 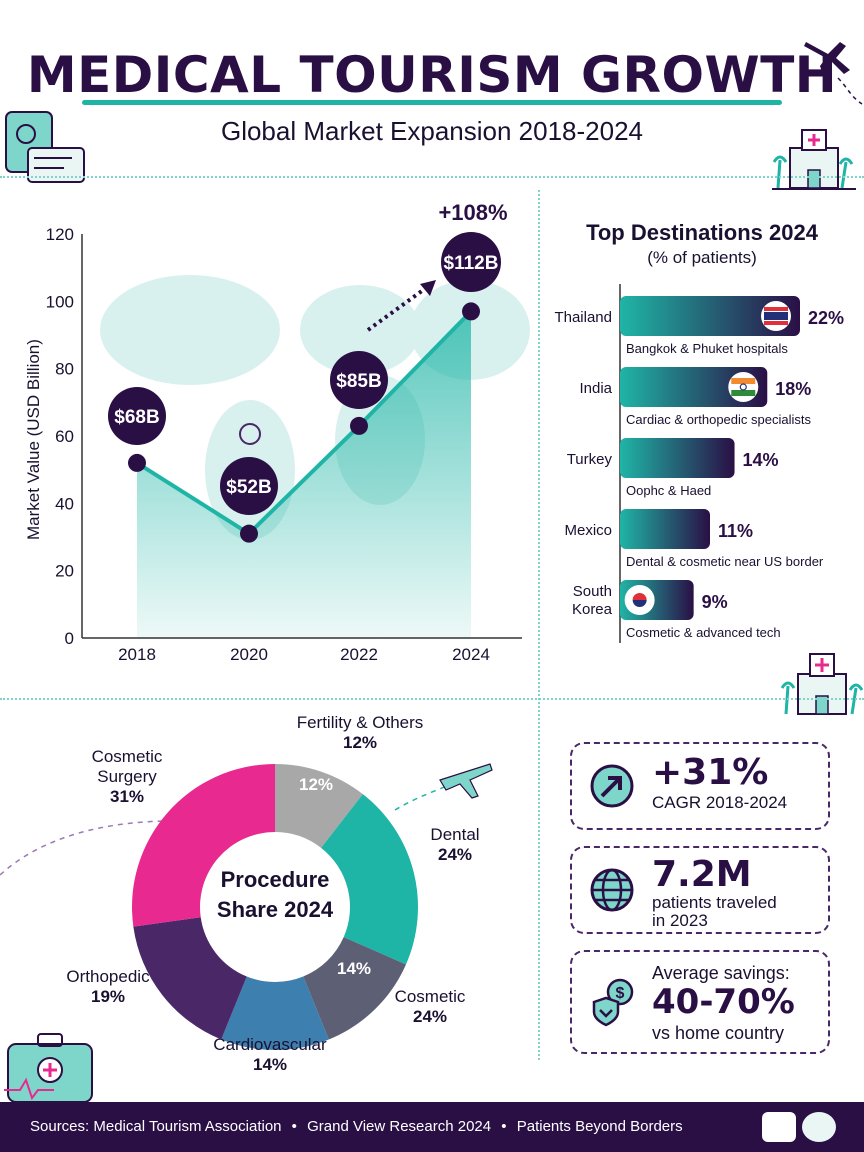 What do you see at coordinates (127, 796) in the screenshot?
I see `slice-percent-label: 31%` at bounding box center [127, 796].